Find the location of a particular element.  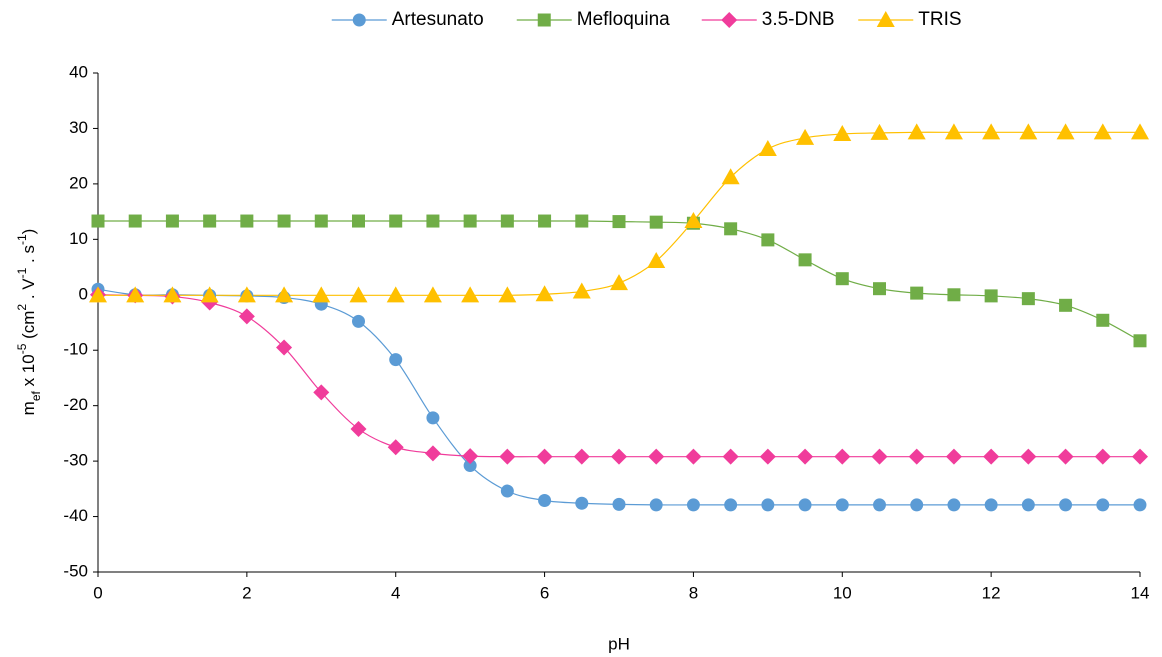

legend-label: Mefloquina is located at coordinates (623, 19).